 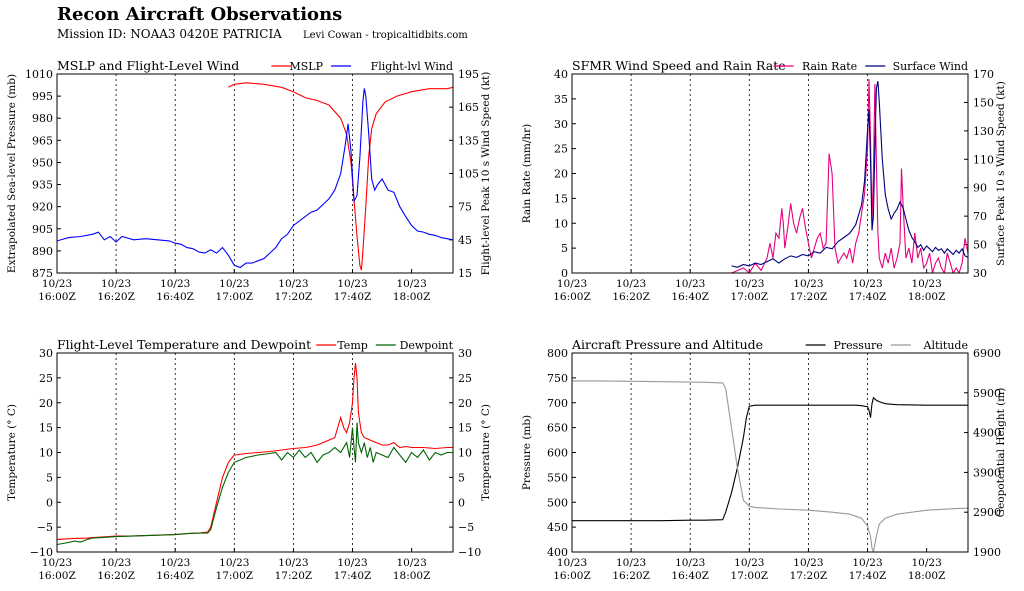 I want to click on y2-tick-label: 6900, so click(x=987, y=353).